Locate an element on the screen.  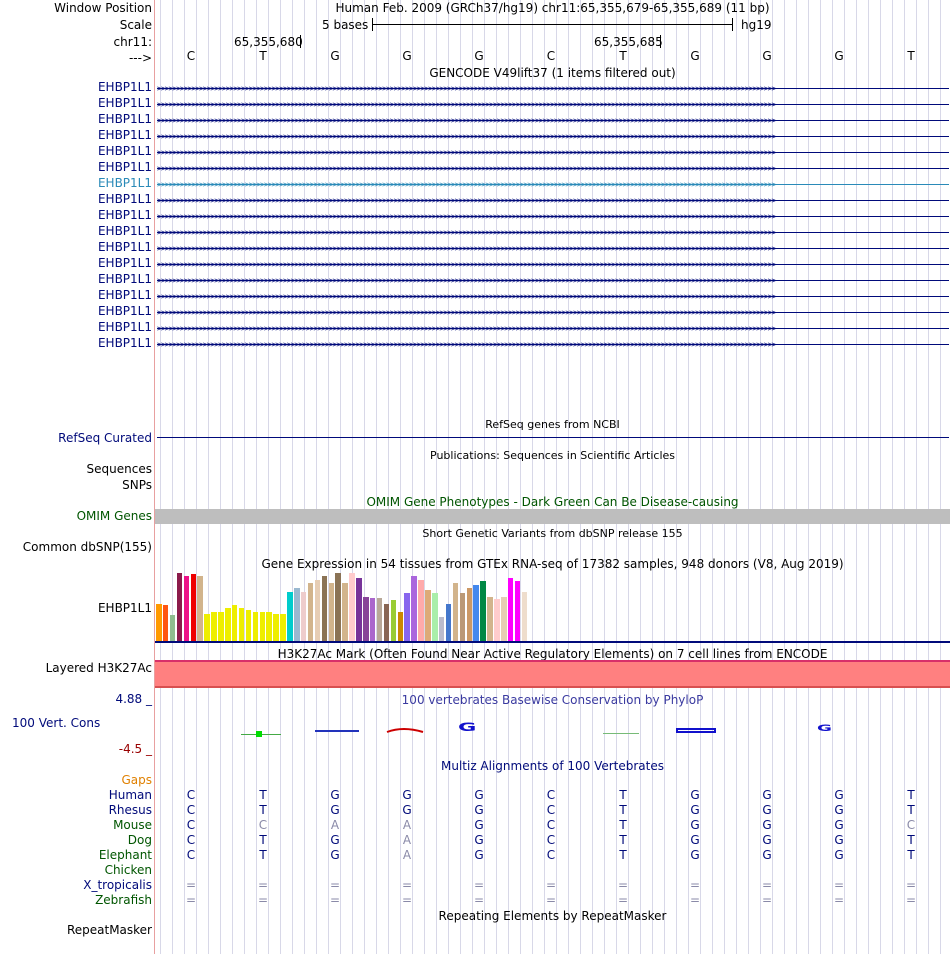
dbsnp-label: Common dbSNP(155) is located at coordinates (87, 547).